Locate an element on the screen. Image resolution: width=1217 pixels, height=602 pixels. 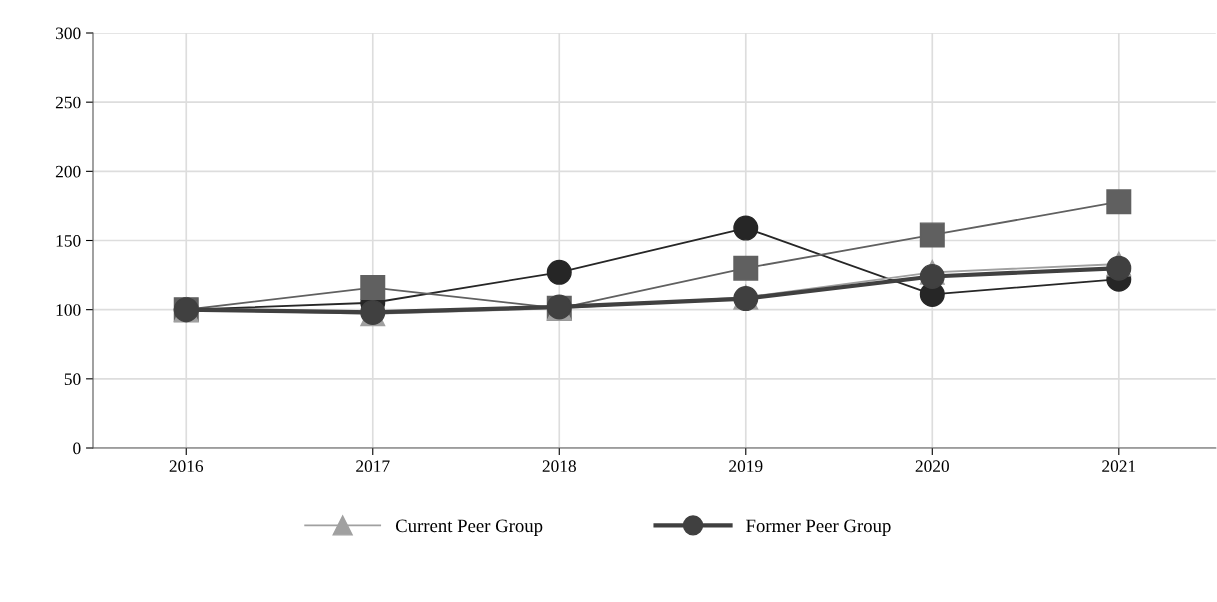
y-tick-label: 300 is located at coordinates (68, 33).